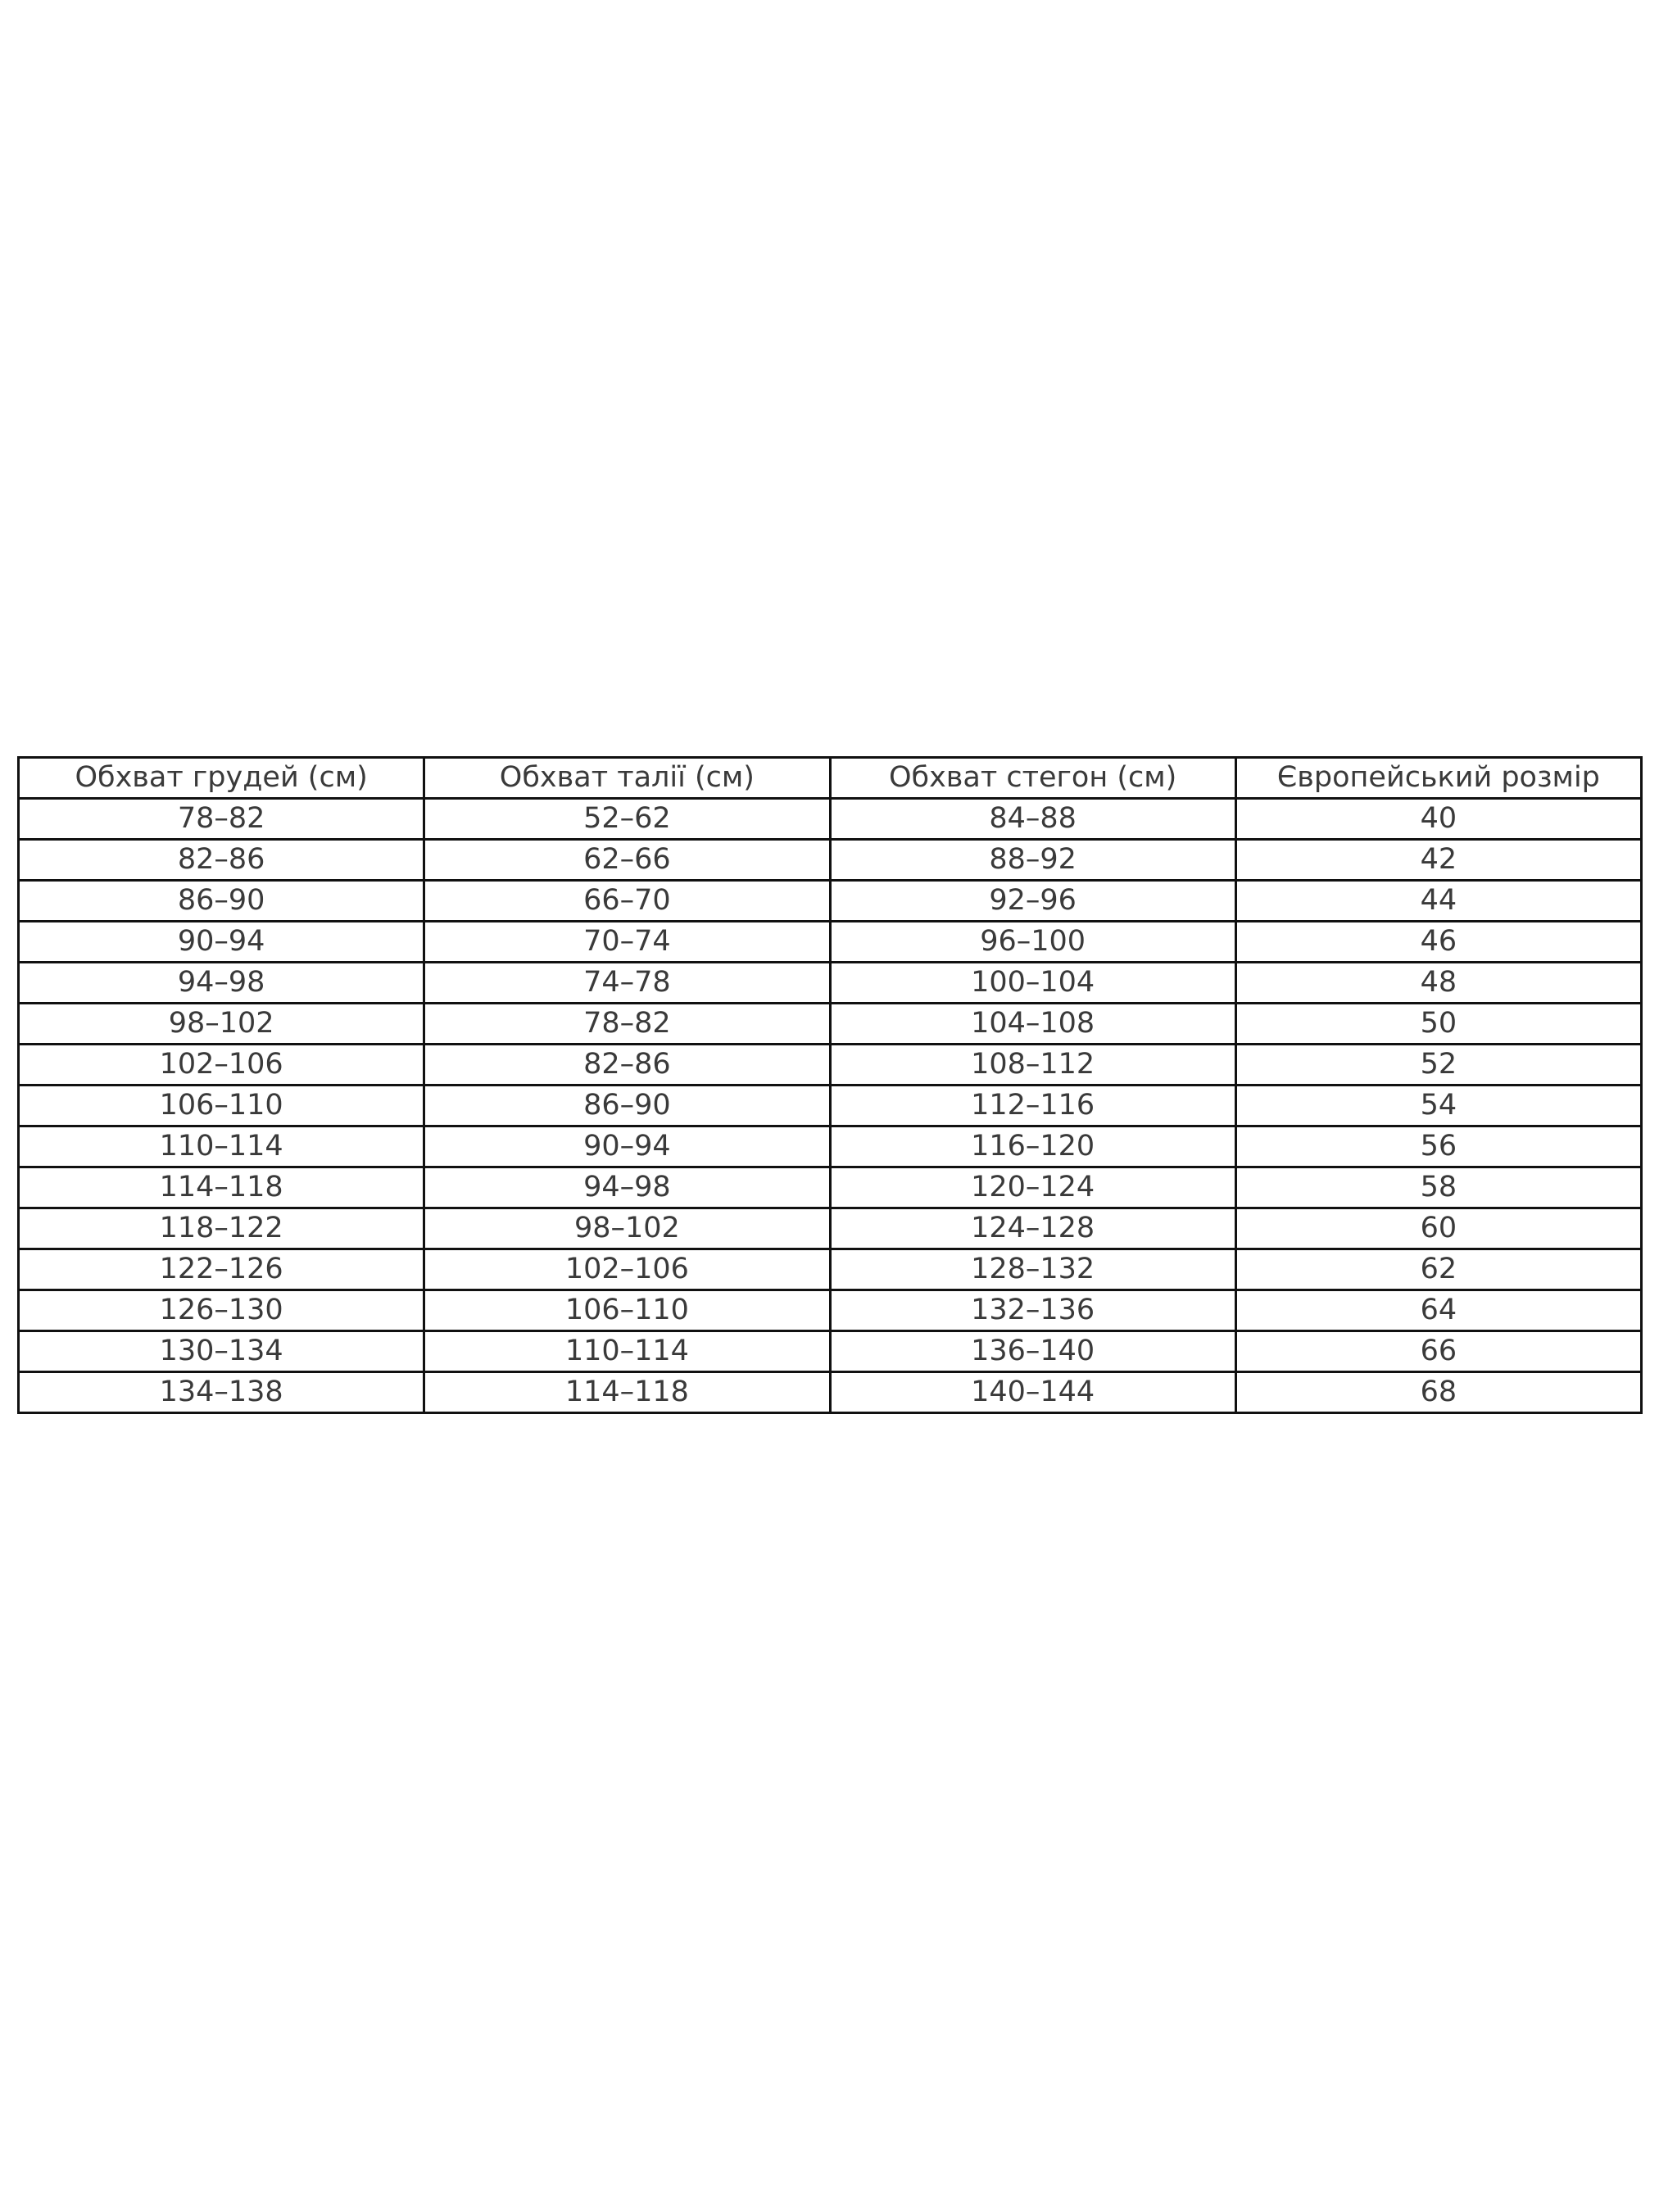  What do you see at coordinates (1032, 860) in the screenshot?
I see `cell-hips: 88–92` at bounding box center [1032, 860].